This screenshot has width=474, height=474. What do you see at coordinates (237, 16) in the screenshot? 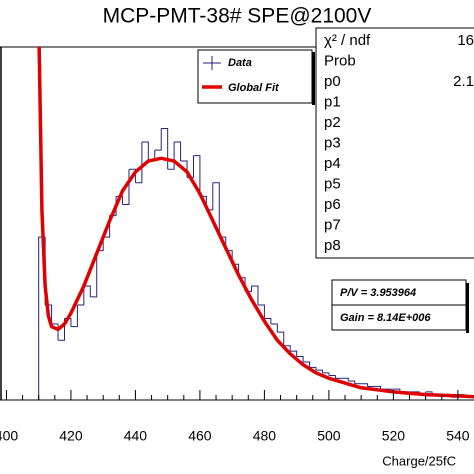
I see `chart-title: MCP-PMT-38# SPE@2100V` at bounding box center [237, 16].